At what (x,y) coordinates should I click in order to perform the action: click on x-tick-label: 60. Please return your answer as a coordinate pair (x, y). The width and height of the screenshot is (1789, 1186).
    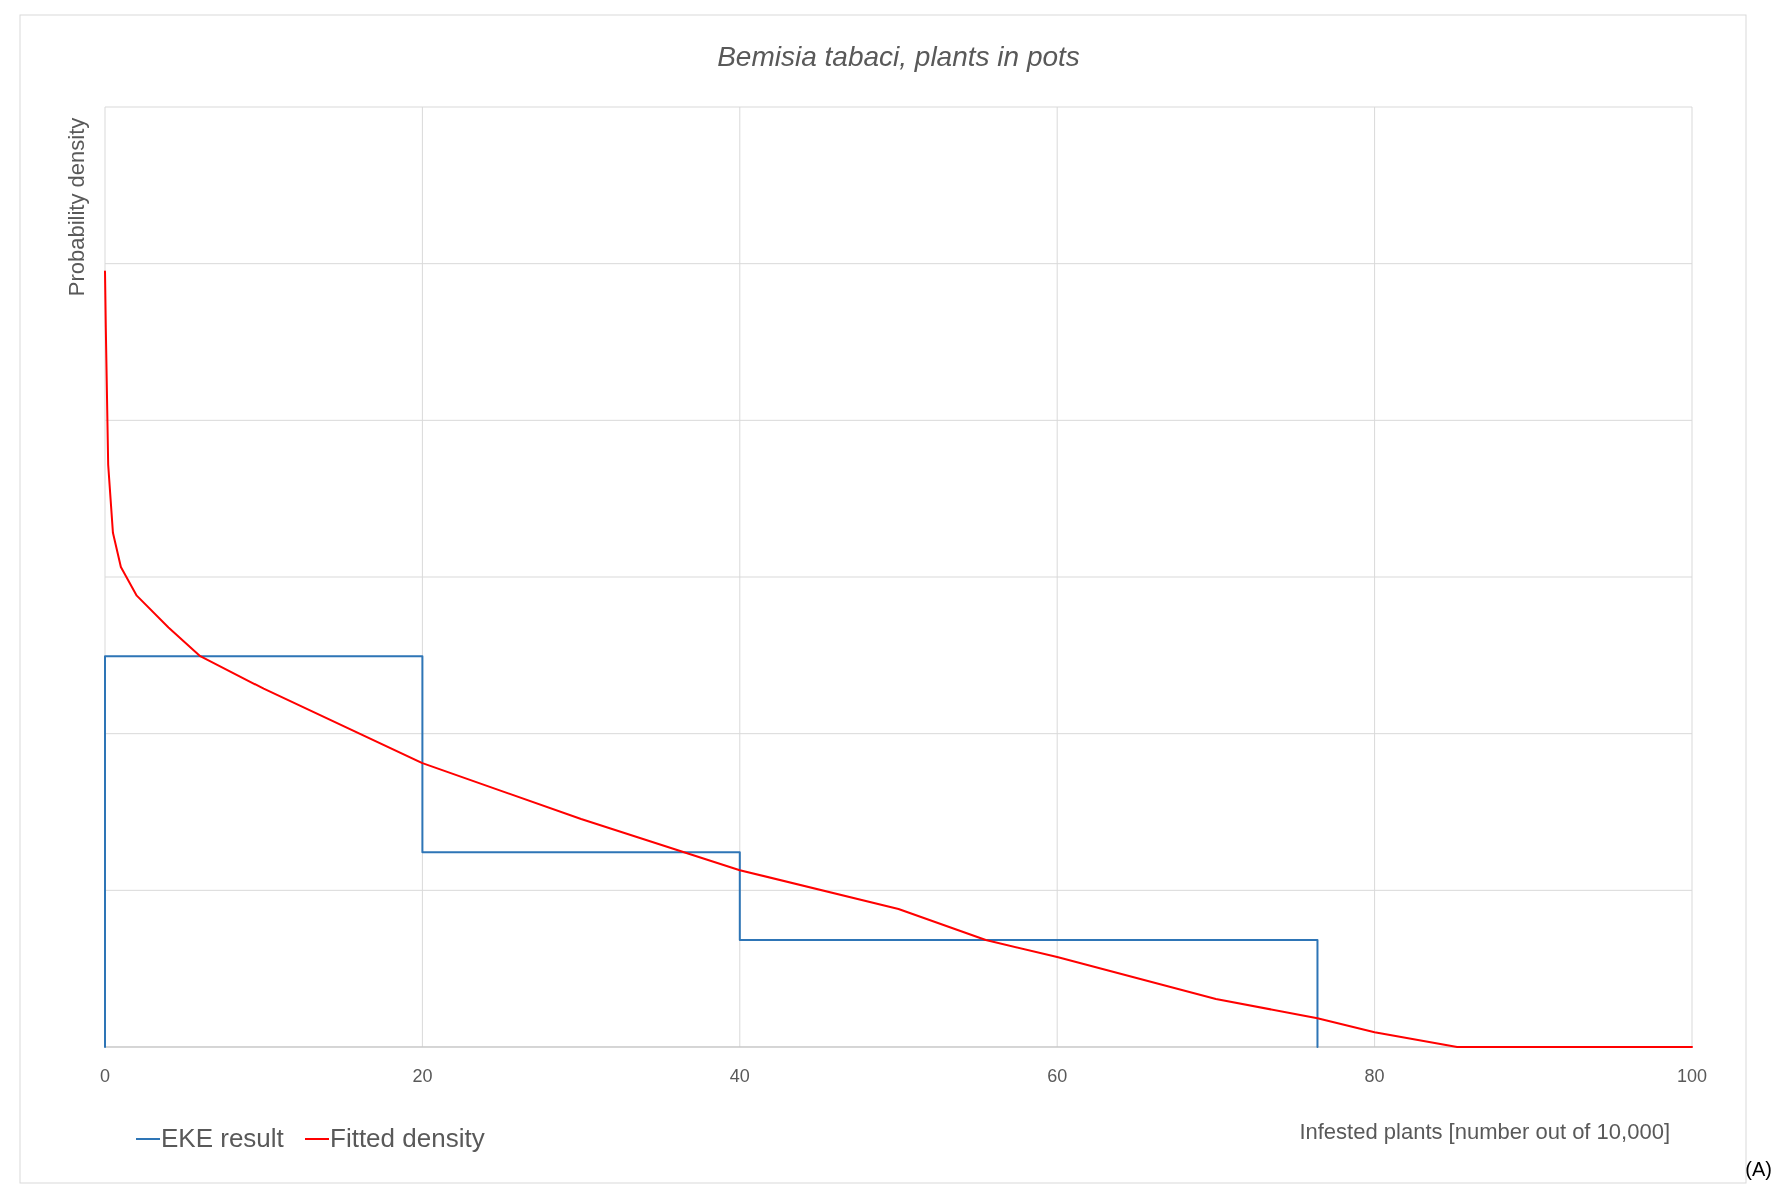
    Looking at the image, I should click on (1057, 1076).